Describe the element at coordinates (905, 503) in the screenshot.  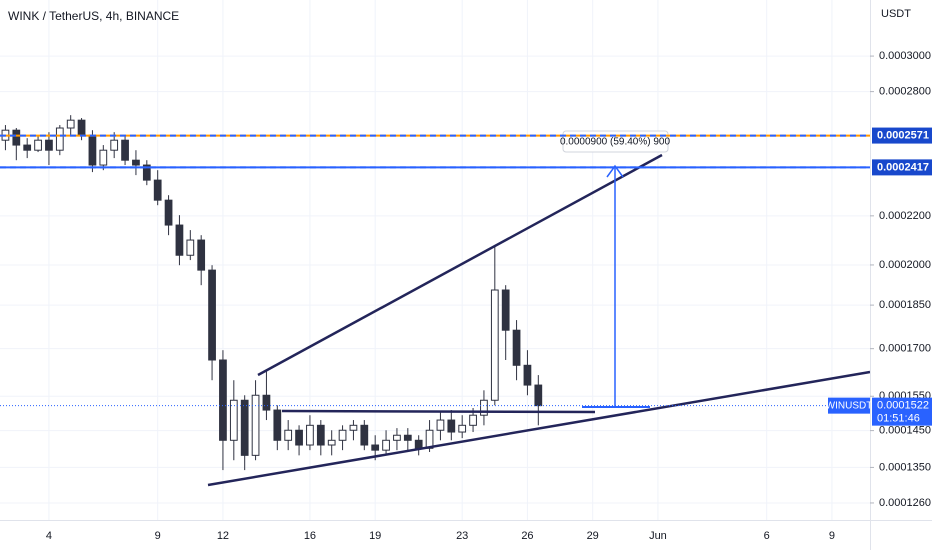
I see `y-tick-label: 0.0001260` at that location.